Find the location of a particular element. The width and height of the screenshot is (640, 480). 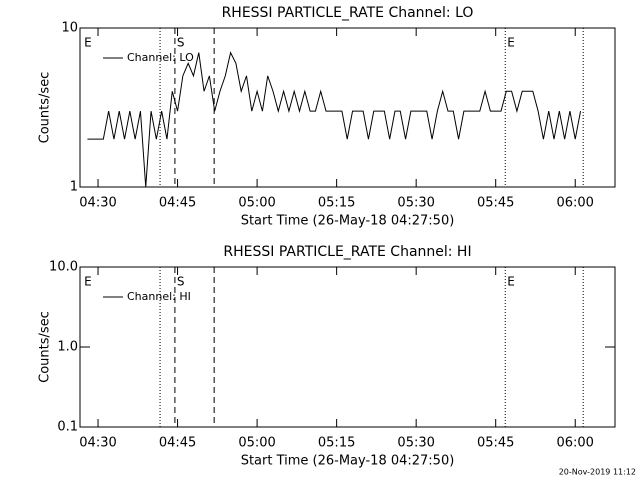

y-tick-label: 1 is located at coordinates (74, 187).